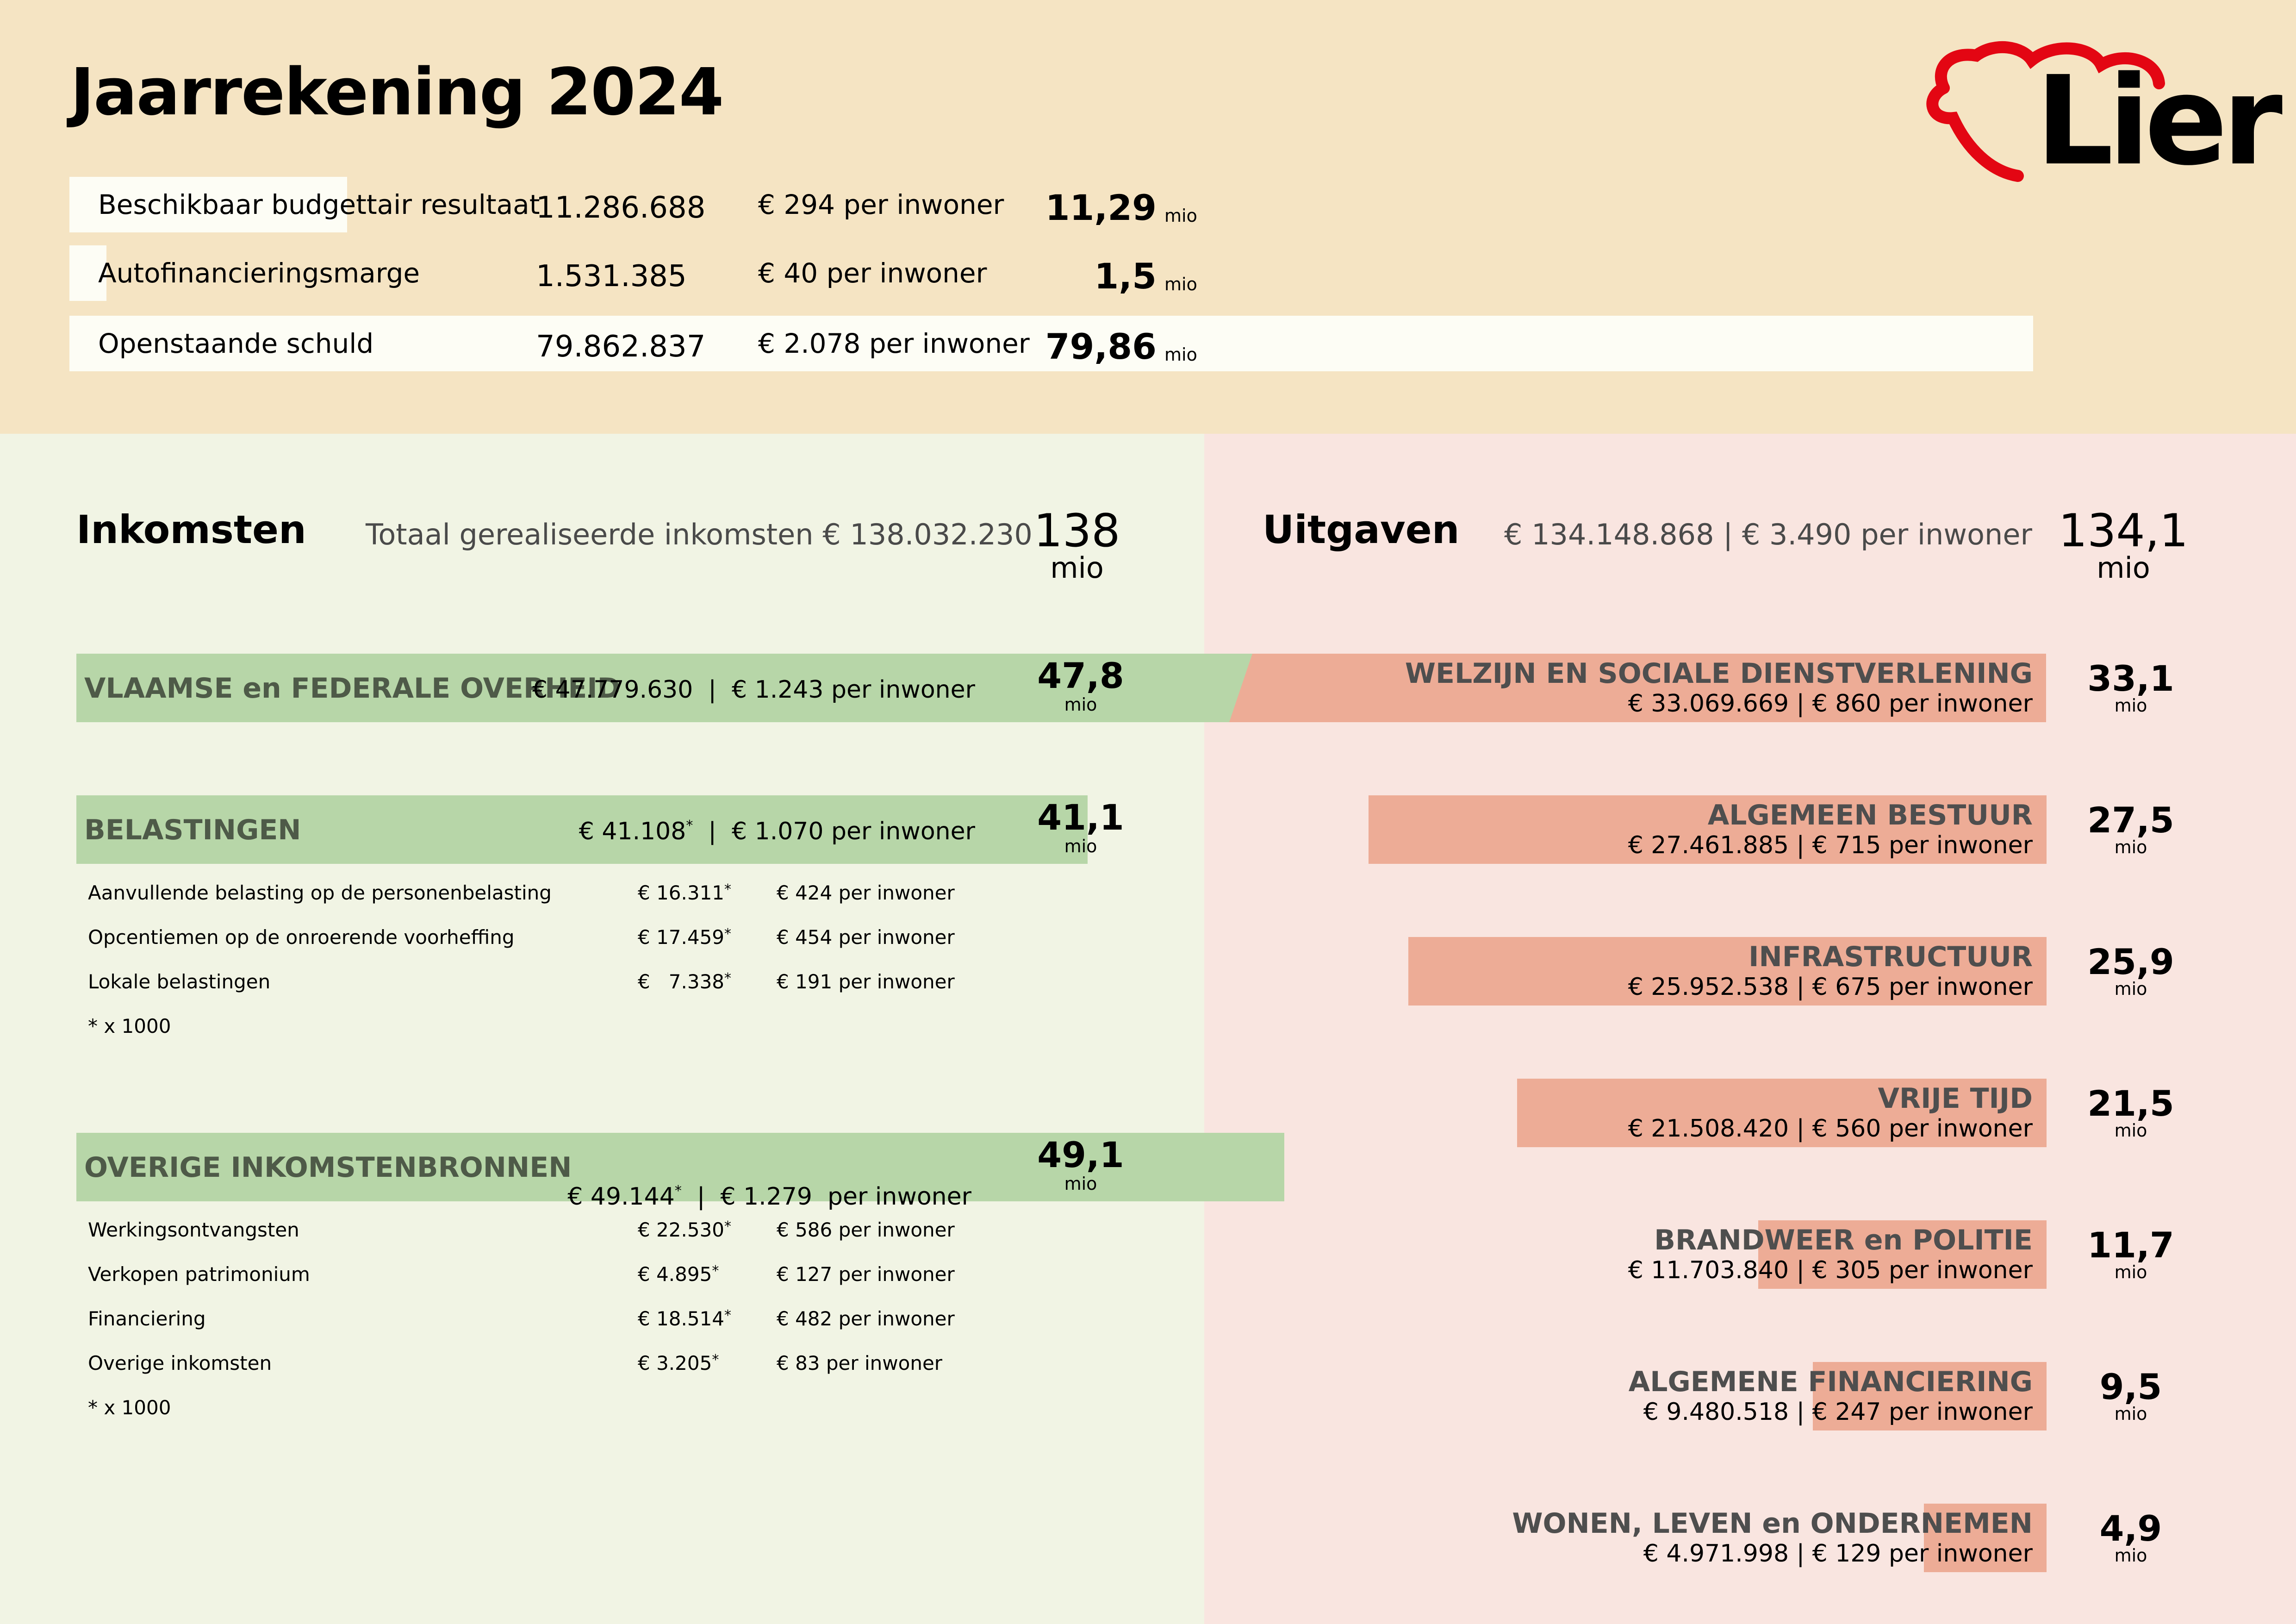 Image resolution: width=2296 pixels, height=1624 pixels. I want to click on uitgaven-row-big-value: 25,9, so click(2130, 961).